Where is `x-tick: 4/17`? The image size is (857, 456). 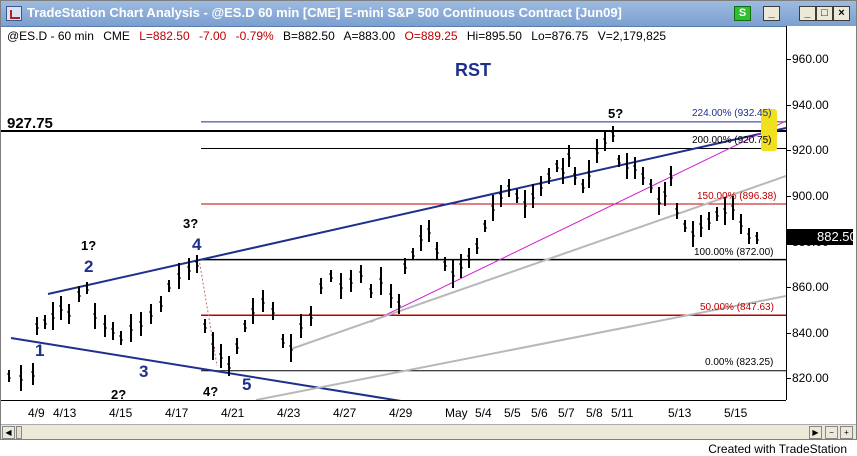
x-tick: 4/17 is located at coordinates (177, 413).